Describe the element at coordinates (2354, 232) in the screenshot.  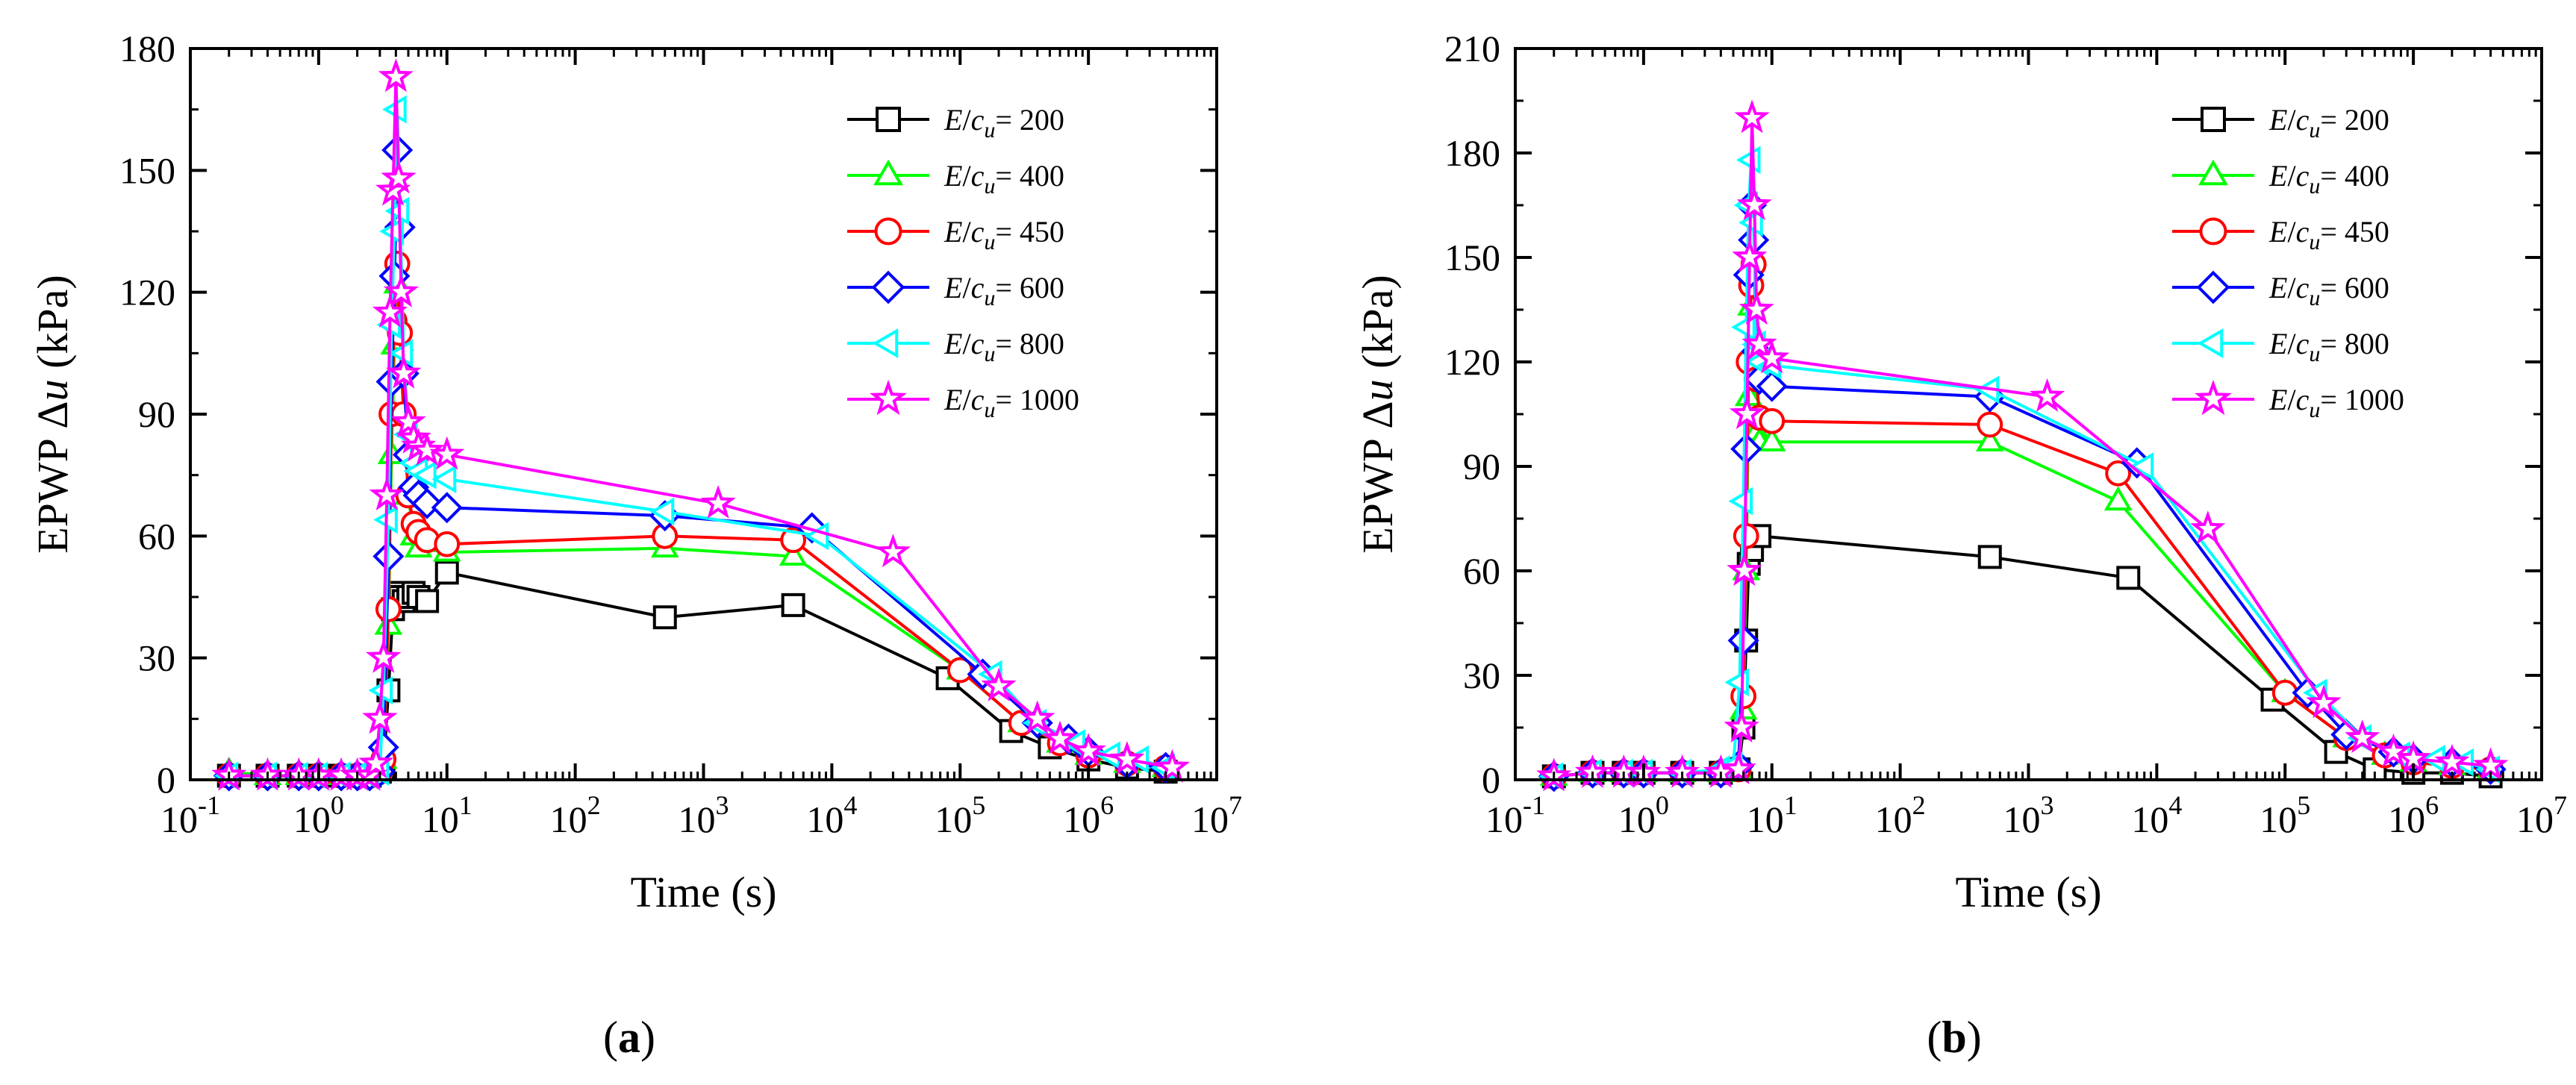
I see `legend-value: = 450` at that location.